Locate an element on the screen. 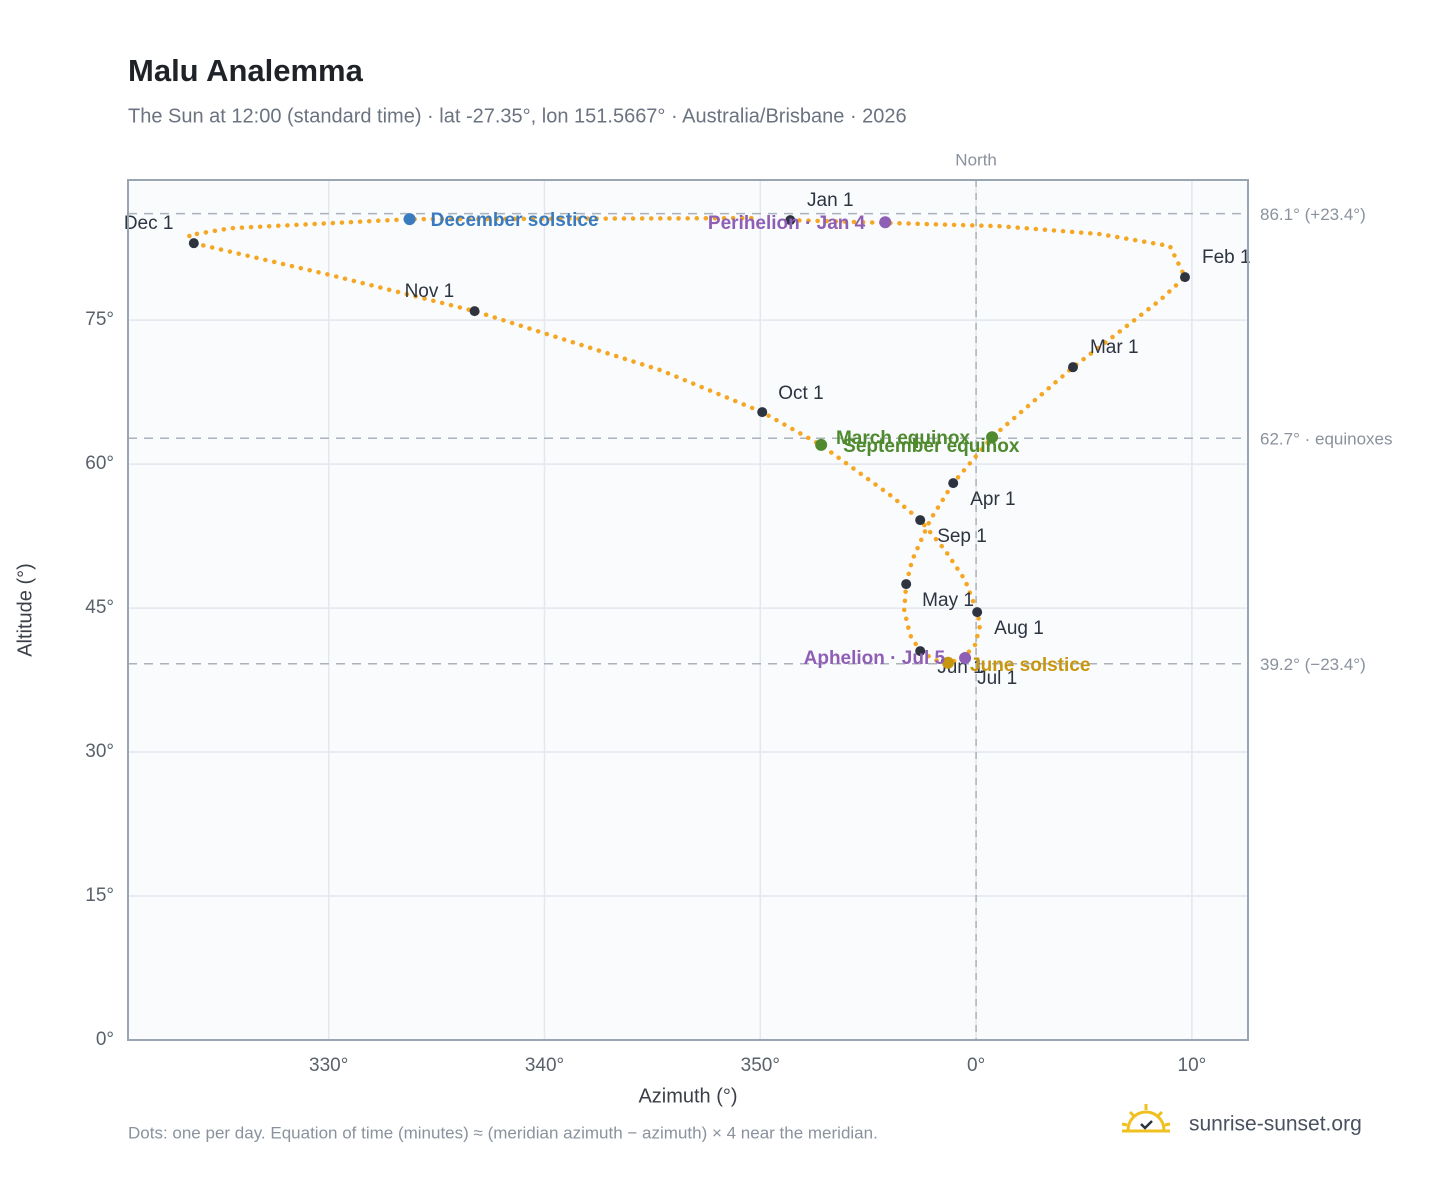 Image resolution: width=1448 pixels, height=1188 pixels. x-tick-label: 0° is located at coordinates (976, 1065).